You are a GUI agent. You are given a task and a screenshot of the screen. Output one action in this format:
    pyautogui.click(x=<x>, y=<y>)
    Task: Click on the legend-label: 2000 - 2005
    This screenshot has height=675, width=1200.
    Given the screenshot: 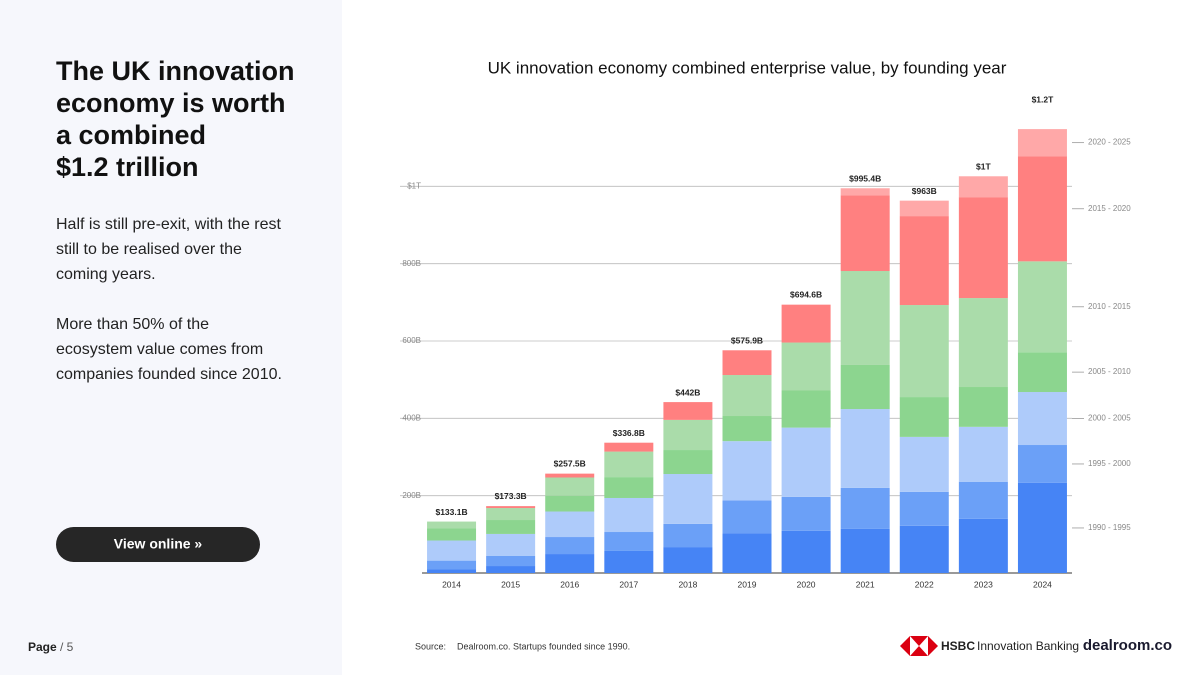 What is the action you would take?
    pyautogui.click(x=1109, y=418)
    